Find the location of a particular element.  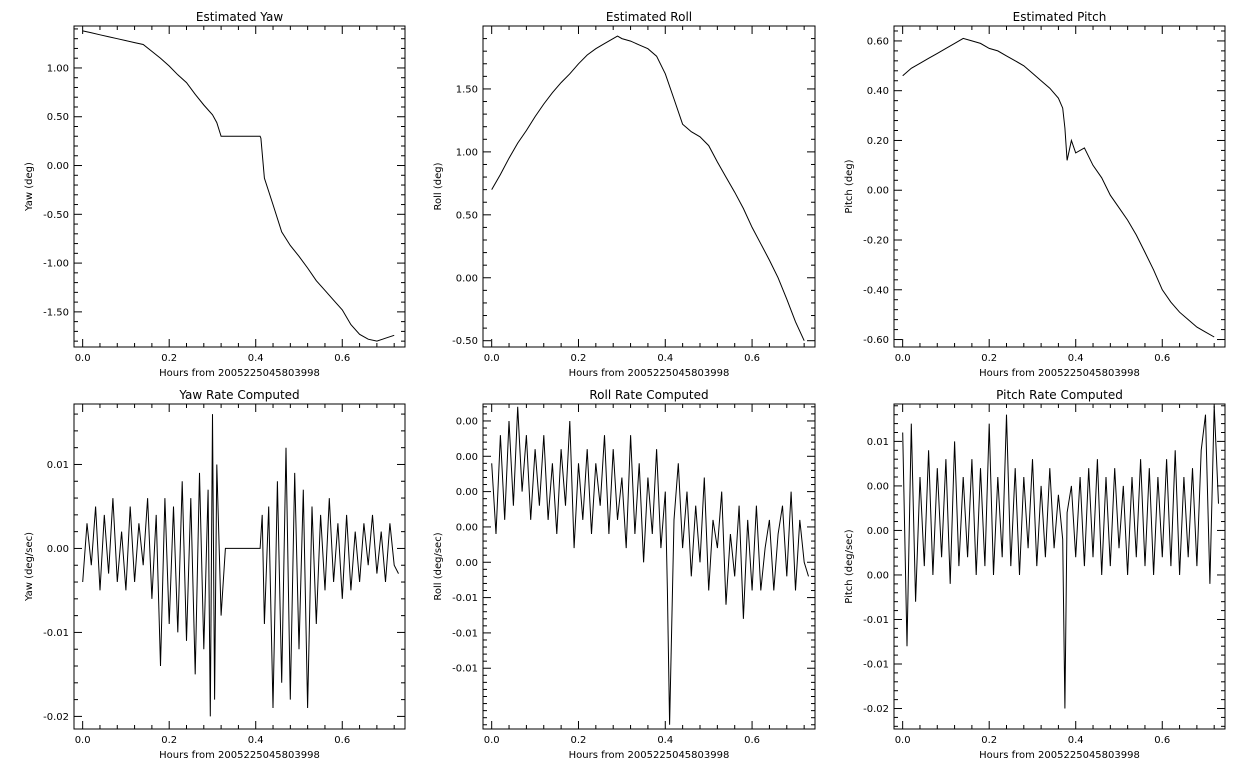

y-axis-label: Pitch (deg) is located at coordinates (849, 186).